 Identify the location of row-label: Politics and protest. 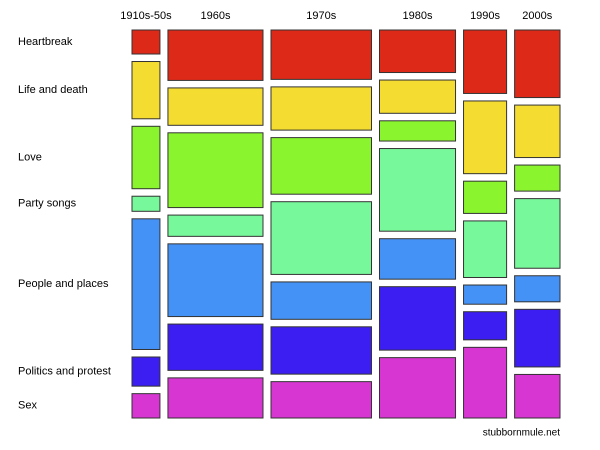
(64, 371).